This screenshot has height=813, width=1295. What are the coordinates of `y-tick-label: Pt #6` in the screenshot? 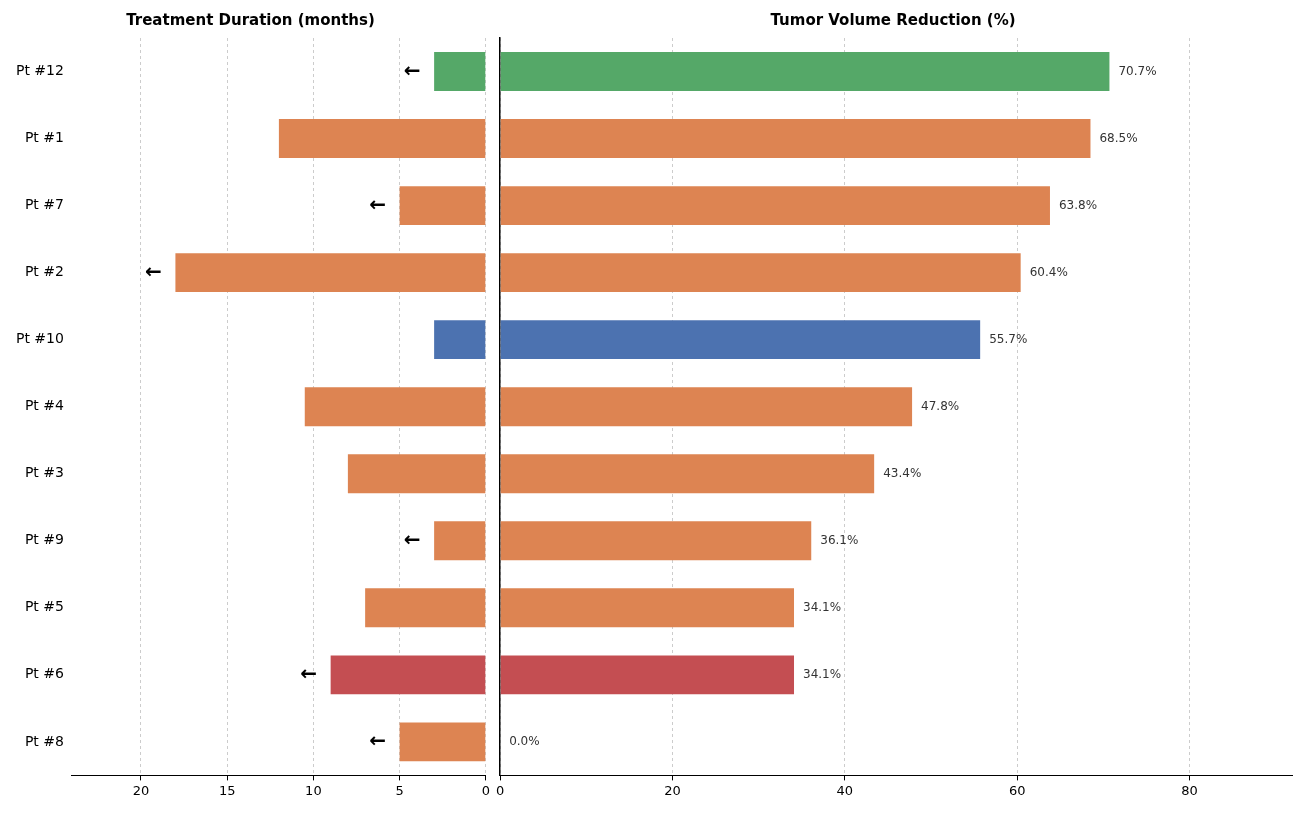 It's located at (44, 673).